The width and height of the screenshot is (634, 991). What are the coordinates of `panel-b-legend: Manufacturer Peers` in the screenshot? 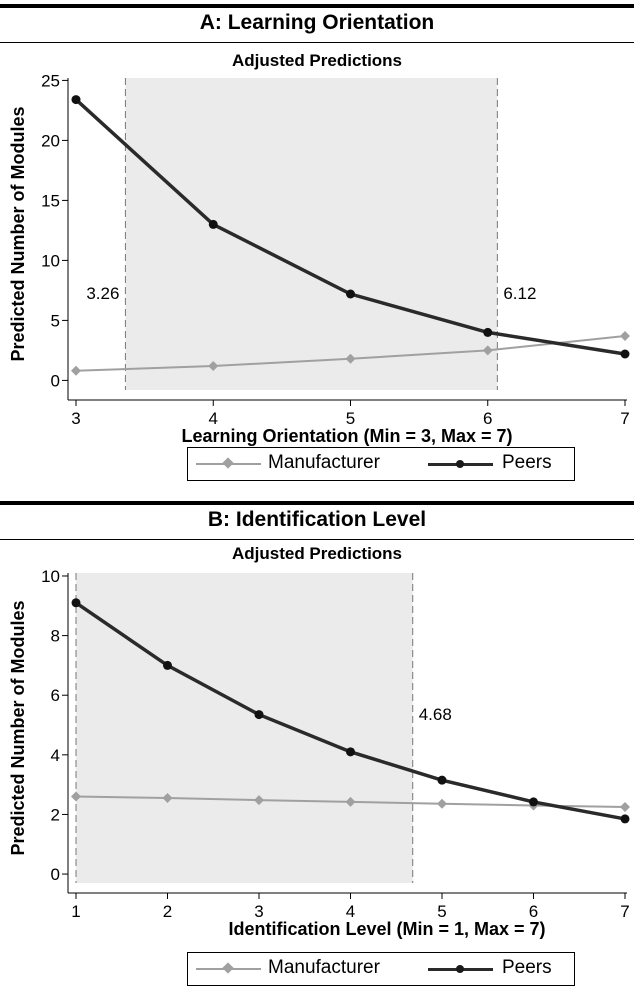 It's located at (381, 969).